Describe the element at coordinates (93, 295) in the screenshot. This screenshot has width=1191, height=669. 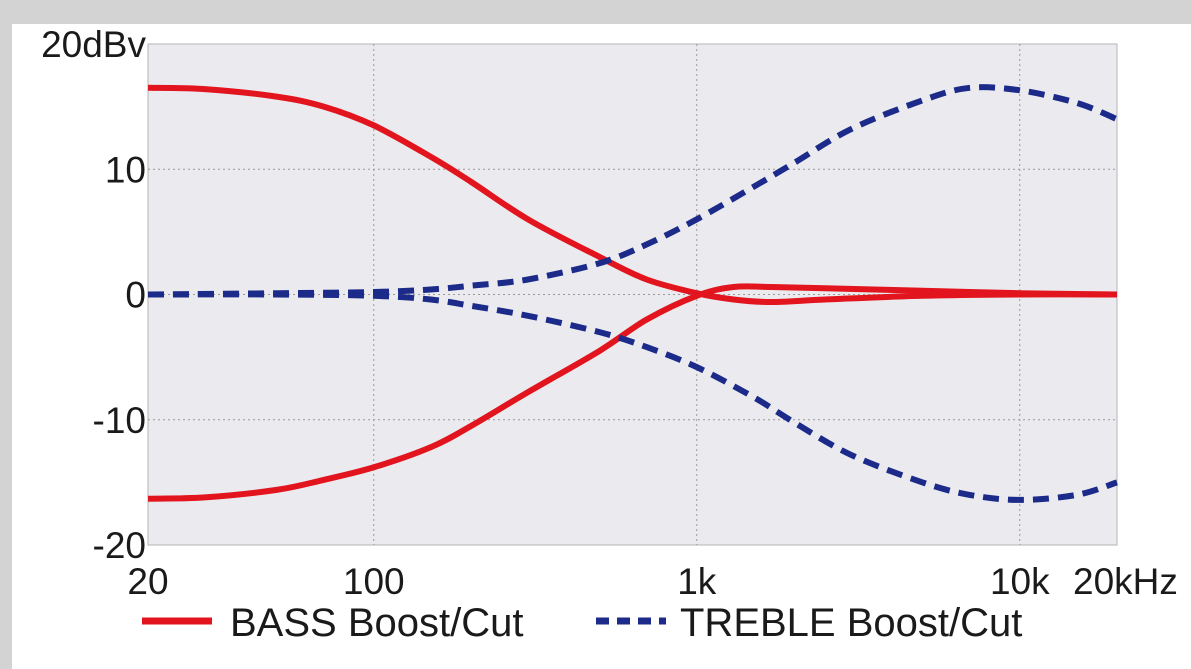
I see `y-axis-ticks: 20dBv 10 0 -10 -20` at that location.